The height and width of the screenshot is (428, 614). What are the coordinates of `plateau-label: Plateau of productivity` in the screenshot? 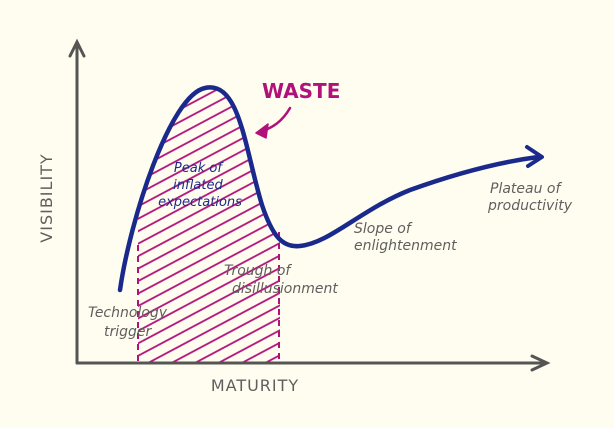 It's located at (530, 197).